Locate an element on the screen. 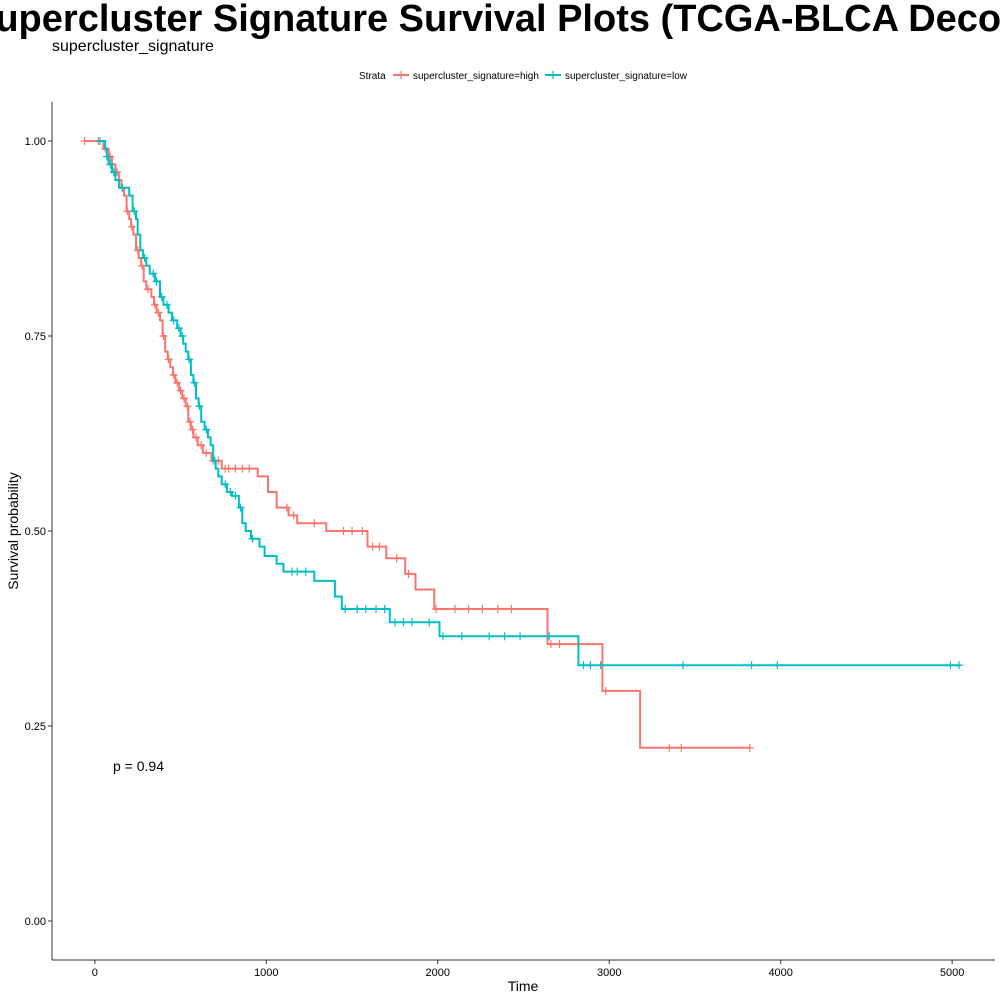 This screenshot has width=1000, height=1000. y-axis-label: Survival probability is located at coordinates (13, 531).